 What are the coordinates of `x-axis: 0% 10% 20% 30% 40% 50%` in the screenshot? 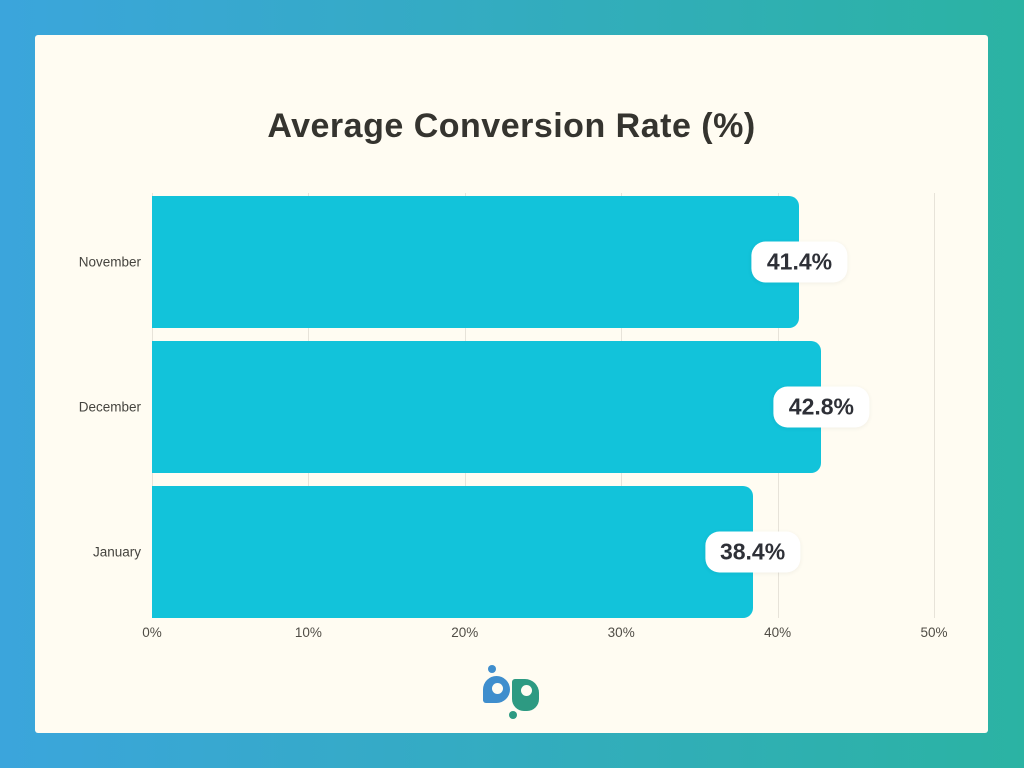 It's located at (544, 635).